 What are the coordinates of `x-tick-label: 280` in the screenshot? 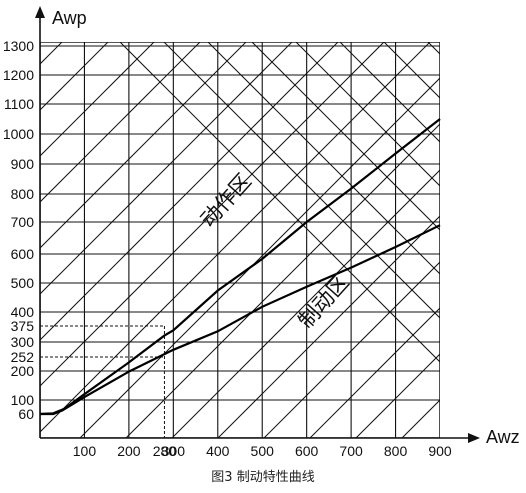 It's located at (165, 451).